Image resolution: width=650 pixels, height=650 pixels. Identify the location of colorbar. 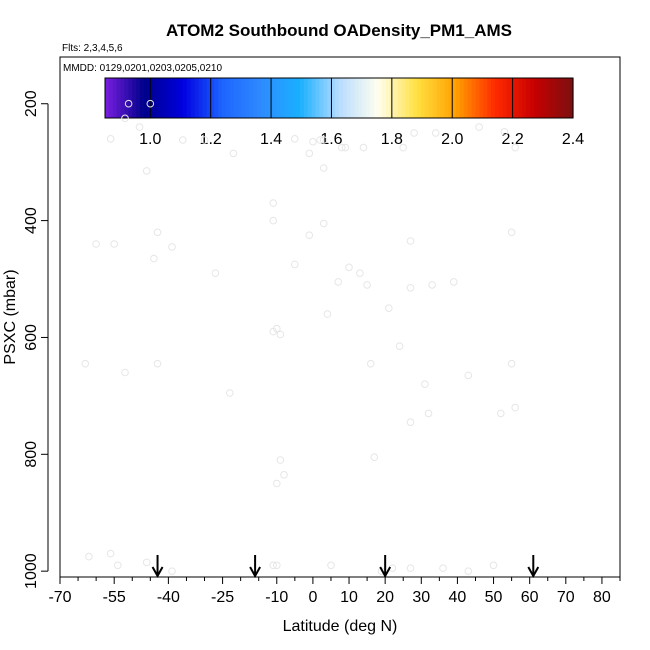
(339, 98).